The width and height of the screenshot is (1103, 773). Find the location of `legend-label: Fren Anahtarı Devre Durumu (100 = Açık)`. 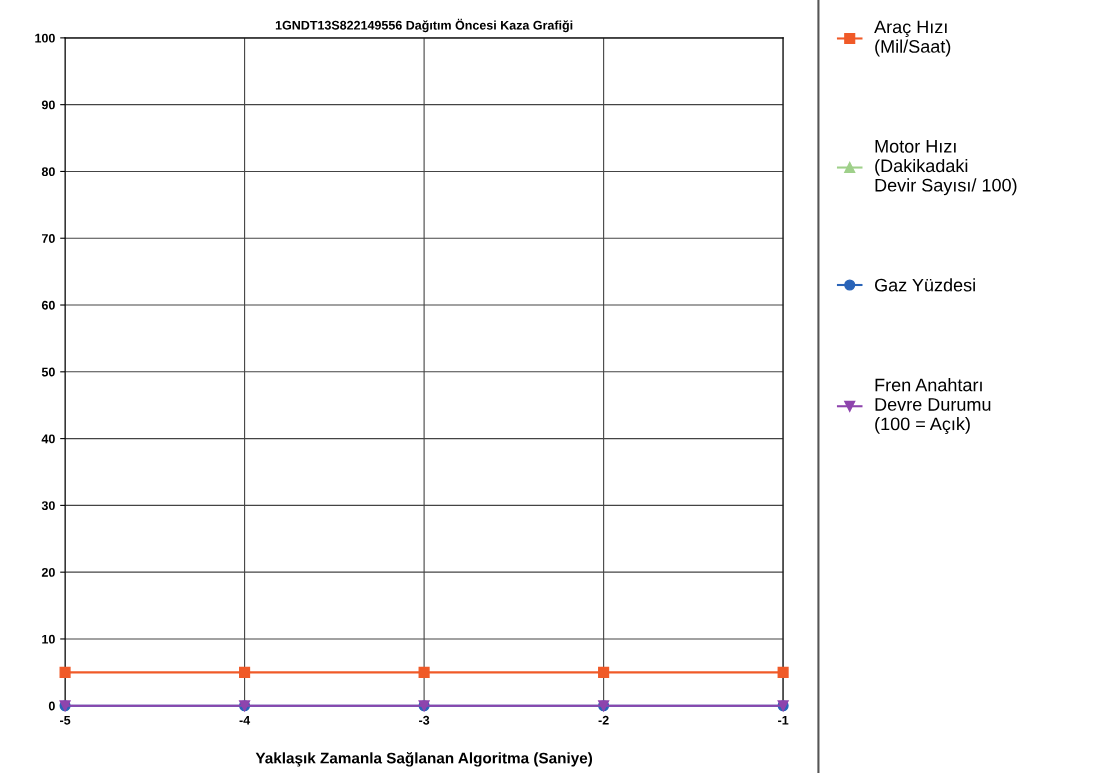

legend-label: Fren Anahtarı Devre Durumu (100 = Açık) is located at coordinates (933, 406).